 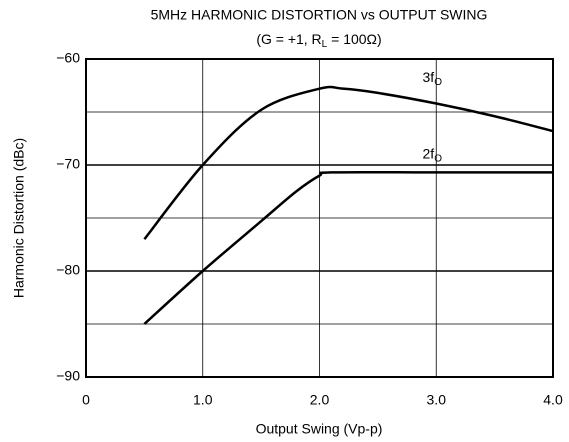 I want to click on series-label: 3fO, so click(x=433, y=78).